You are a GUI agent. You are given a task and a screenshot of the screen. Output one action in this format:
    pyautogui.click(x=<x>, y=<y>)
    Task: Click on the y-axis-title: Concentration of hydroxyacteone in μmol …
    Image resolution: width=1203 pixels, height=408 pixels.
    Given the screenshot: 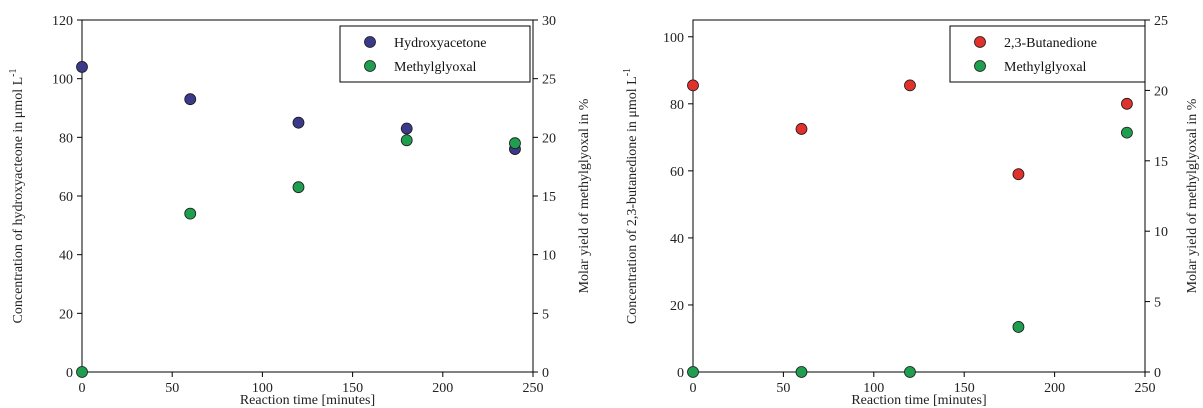 What is the action you would take?
    pyautogui.click(x=17, y=196)
    